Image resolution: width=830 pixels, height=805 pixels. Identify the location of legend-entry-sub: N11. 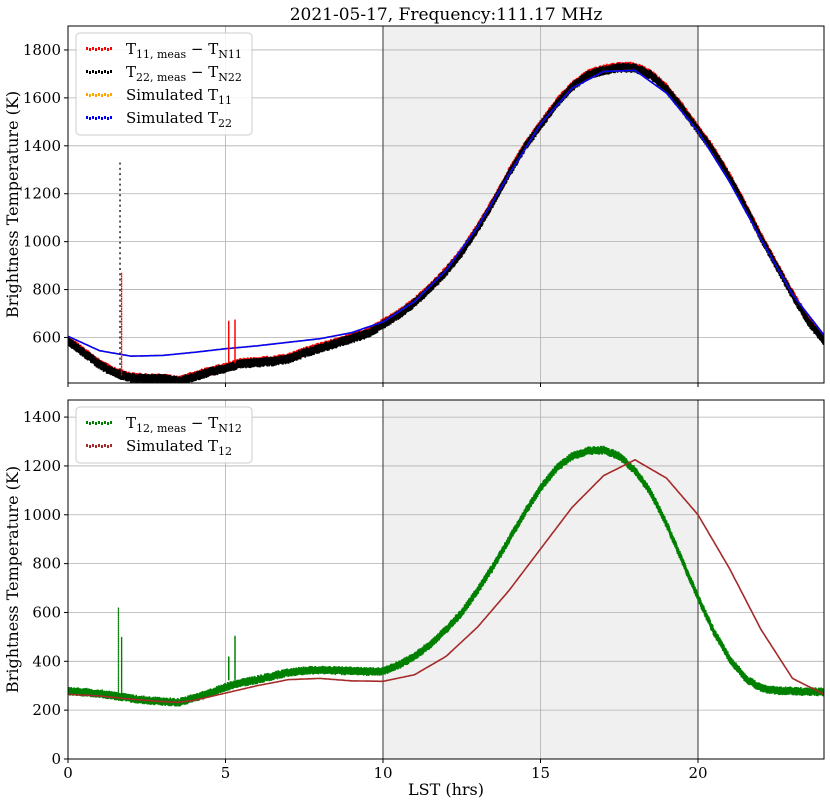
(230, 54).